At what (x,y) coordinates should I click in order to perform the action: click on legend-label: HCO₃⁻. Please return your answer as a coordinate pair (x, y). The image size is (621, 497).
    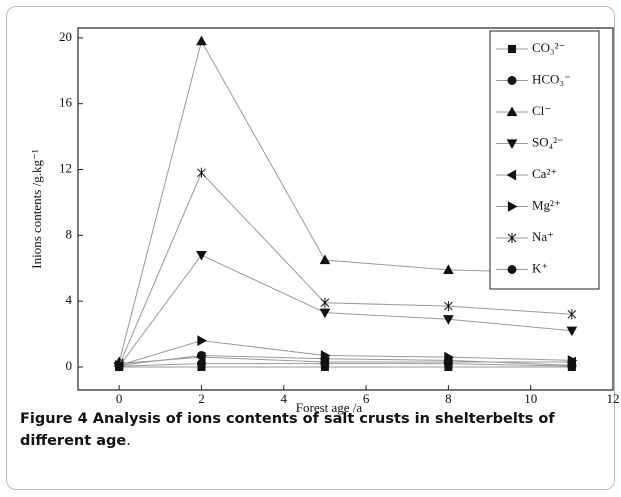
    Looking at the image, I should click on (551, 78).